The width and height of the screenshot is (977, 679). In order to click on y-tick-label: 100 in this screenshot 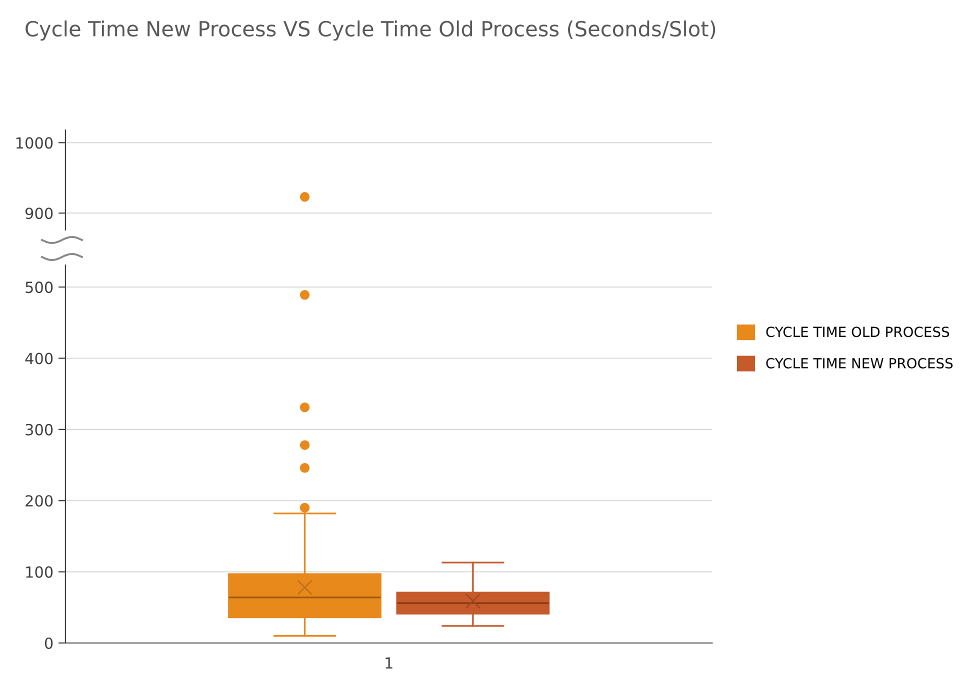, I will do `click(39, 572)`.